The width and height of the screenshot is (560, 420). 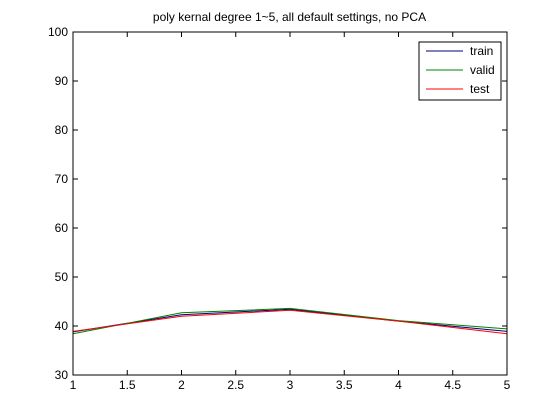 I want to click on series-line-train, so click(x=290, y=320).